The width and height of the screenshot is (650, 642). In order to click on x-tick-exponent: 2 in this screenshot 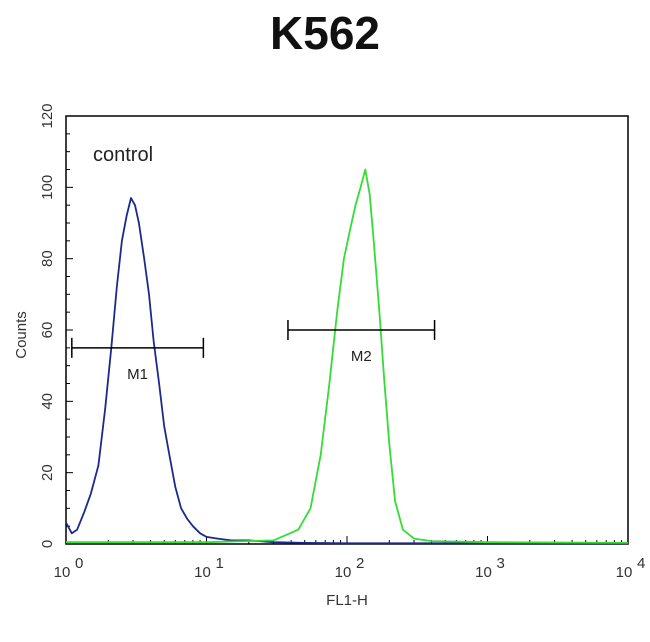, I will do `click(360, 563)`.